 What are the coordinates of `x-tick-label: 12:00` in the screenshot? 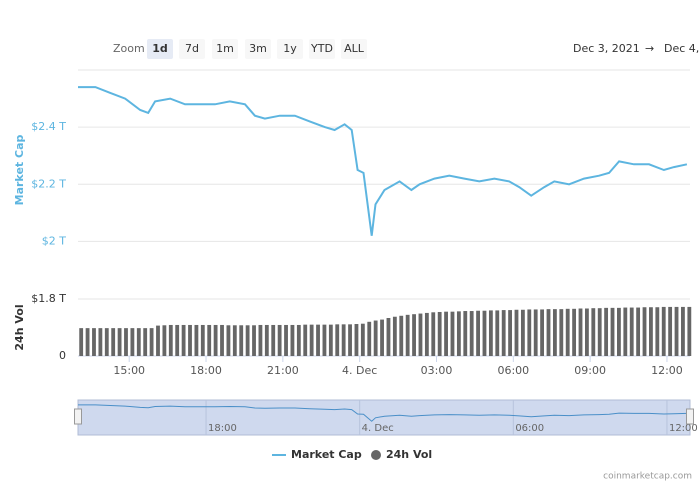 It's located at (667, 370).